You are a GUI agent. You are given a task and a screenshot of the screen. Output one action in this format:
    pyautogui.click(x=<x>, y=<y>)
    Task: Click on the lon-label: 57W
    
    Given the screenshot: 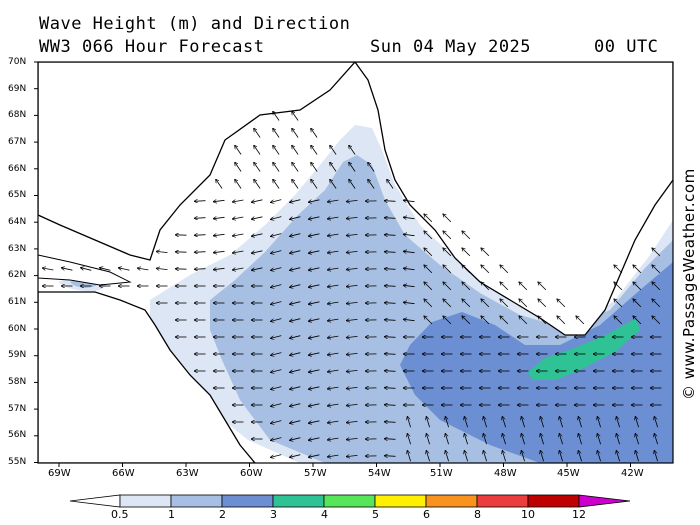 What is the action you would take?
    pyautogui.click(x=315, y=473)
    